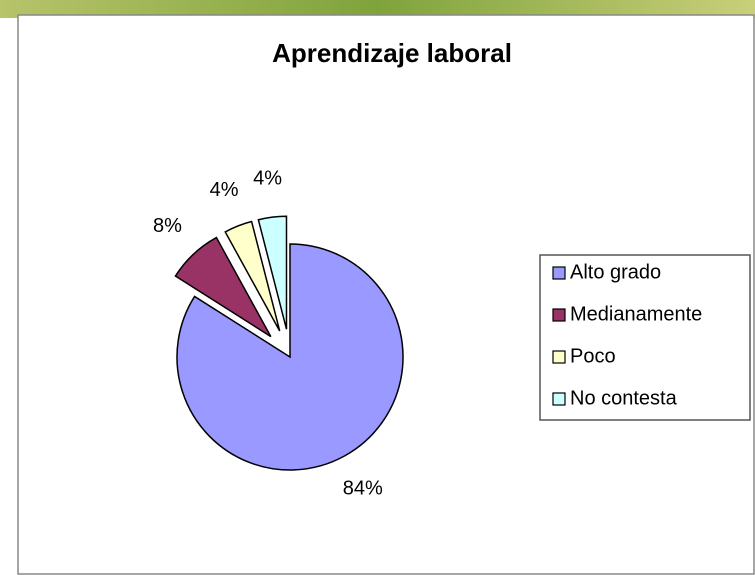 The height and width of the screenshot is (575, 755). I want to click on legend-label: Alto grado, so click(615, 272).